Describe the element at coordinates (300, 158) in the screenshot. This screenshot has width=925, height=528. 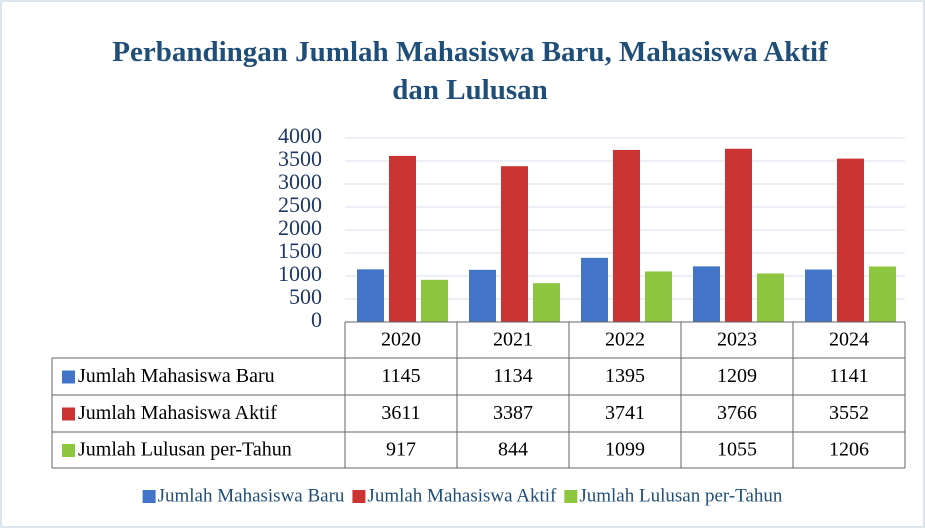
I see `y-tick-label: 3500` at that location.